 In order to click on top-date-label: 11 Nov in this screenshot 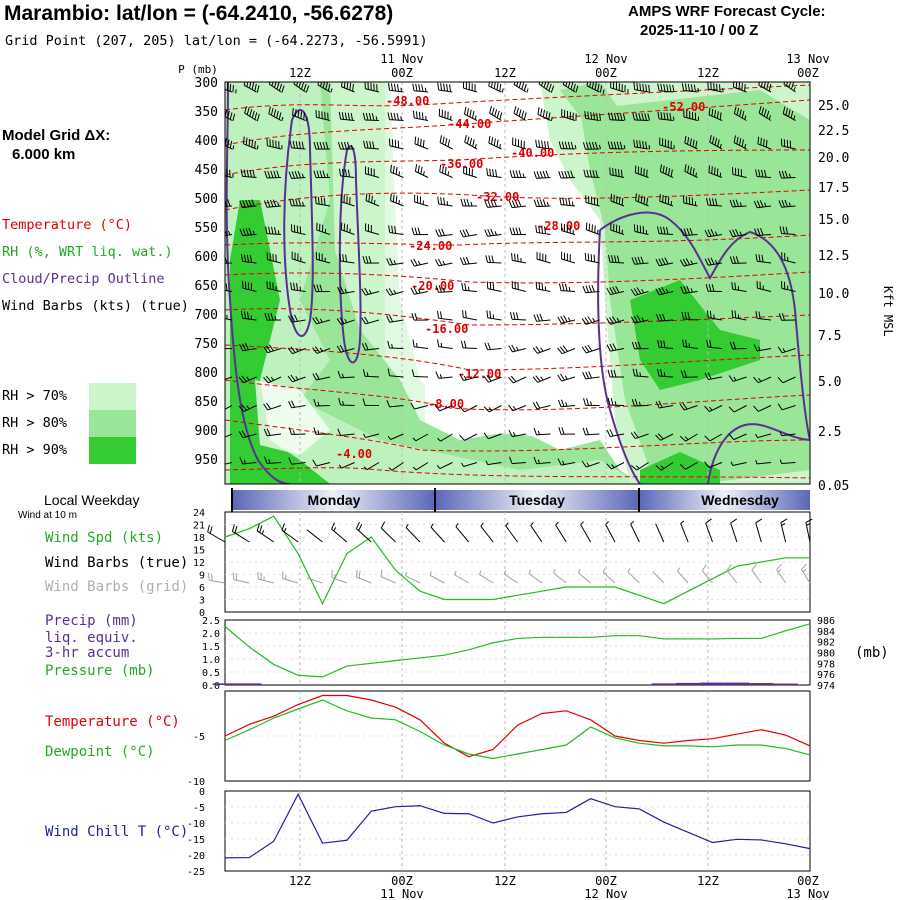, I will do `click(401, 59)`.